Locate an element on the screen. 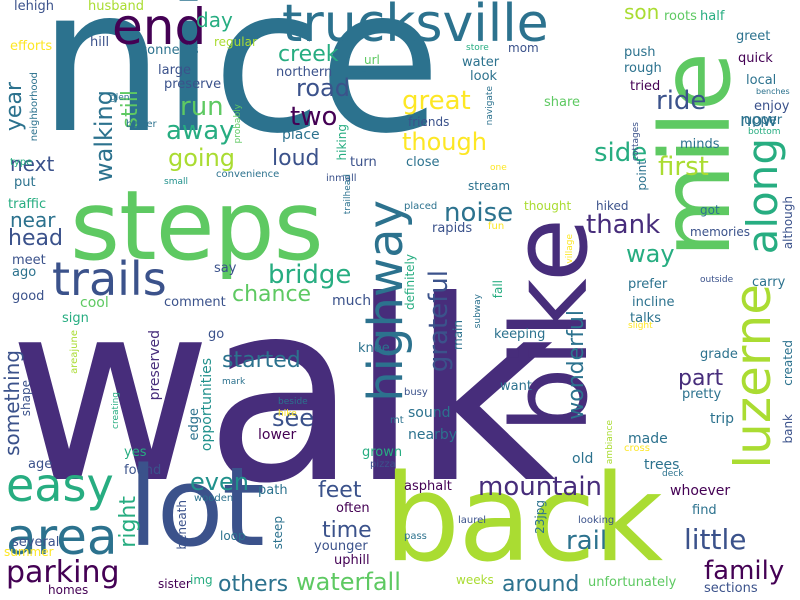 The height and width of the screenshot is (600, 800). word-unfortunately: unfortunately is located at coordinates (632, 582).